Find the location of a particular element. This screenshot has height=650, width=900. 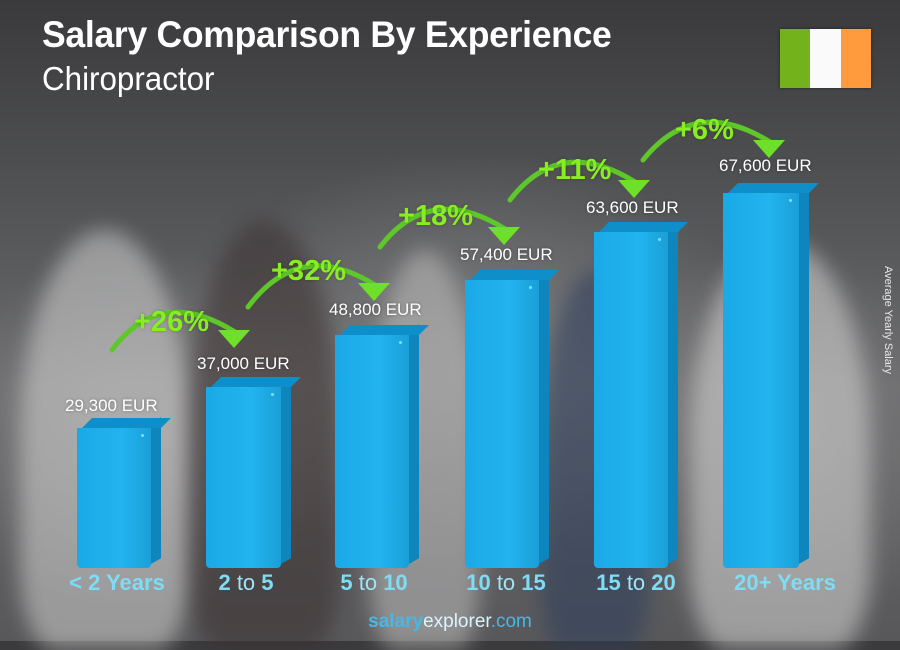

value-label-4: 63,600 EUR is located at coordinates (632, 207).